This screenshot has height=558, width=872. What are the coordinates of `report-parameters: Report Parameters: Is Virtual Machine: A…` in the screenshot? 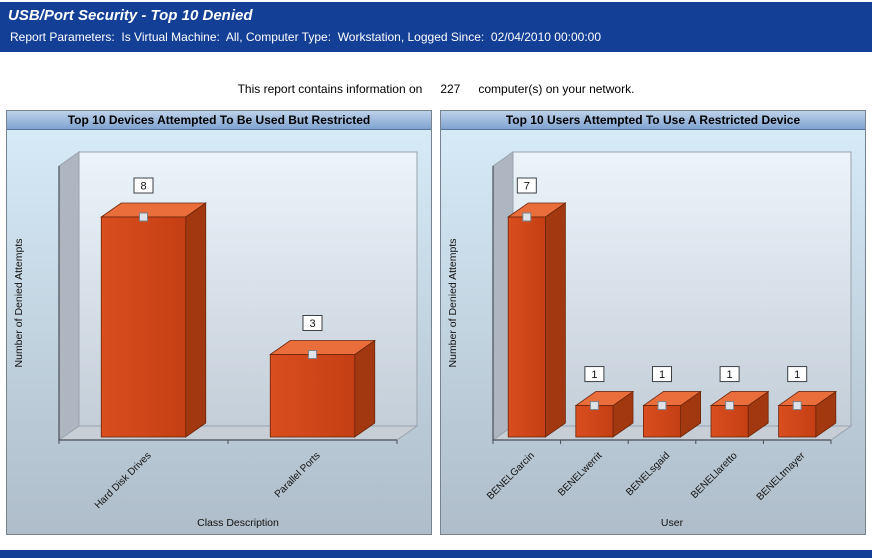 It's located at (436, 40).